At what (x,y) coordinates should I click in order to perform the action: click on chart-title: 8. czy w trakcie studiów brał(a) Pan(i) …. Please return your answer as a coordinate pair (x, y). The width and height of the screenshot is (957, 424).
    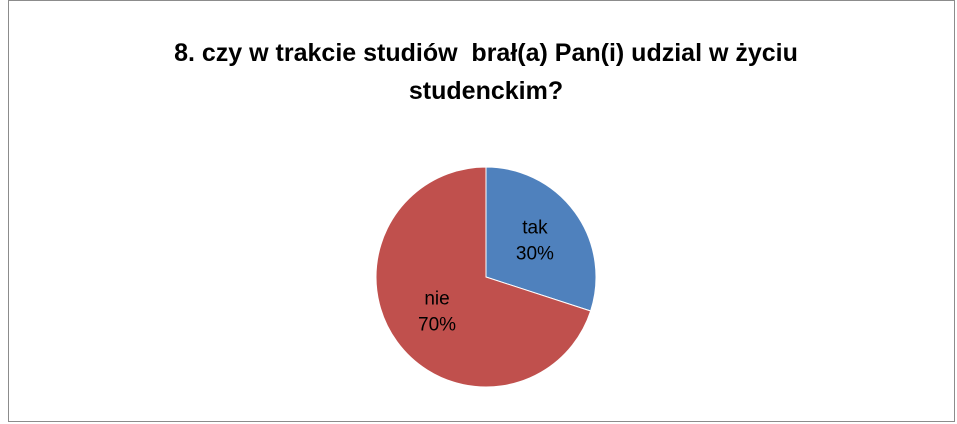
    Looking at the image, I should click on (489, 72).